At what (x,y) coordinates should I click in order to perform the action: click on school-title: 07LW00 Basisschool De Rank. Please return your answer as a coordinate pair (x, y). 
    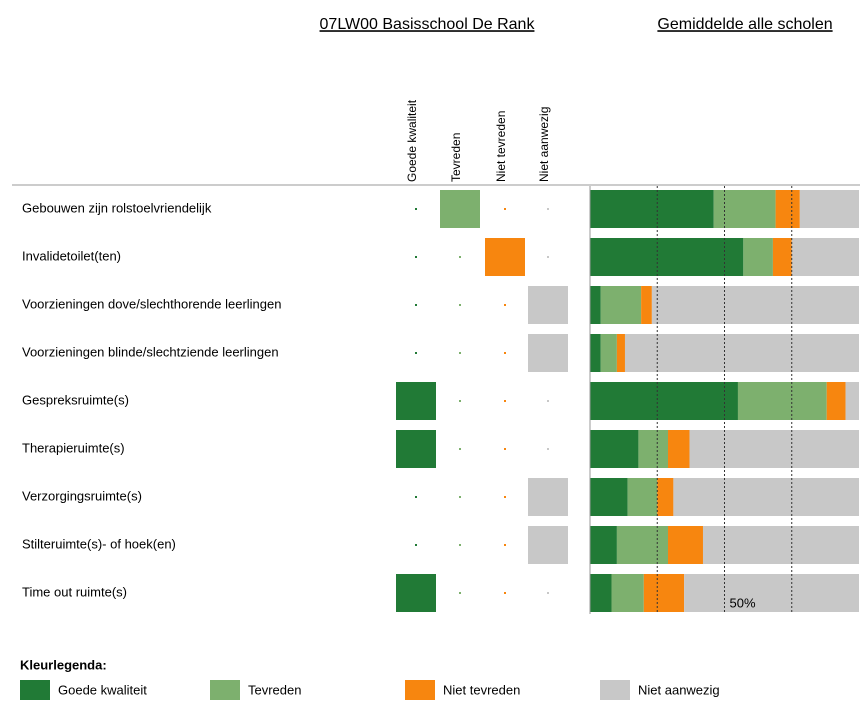
    Looking at the image, I should click on (428, 24).